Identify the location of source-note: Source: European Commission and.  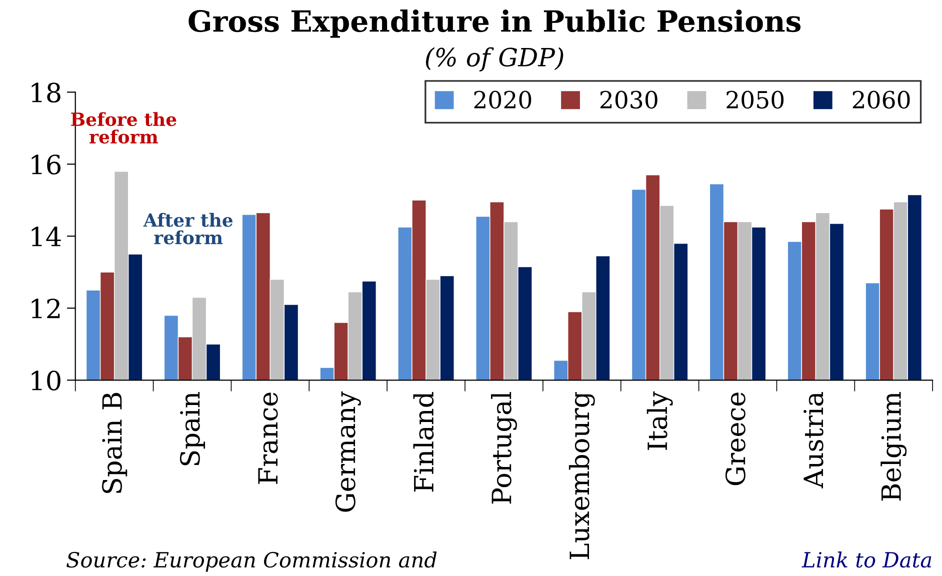
(251, 562).